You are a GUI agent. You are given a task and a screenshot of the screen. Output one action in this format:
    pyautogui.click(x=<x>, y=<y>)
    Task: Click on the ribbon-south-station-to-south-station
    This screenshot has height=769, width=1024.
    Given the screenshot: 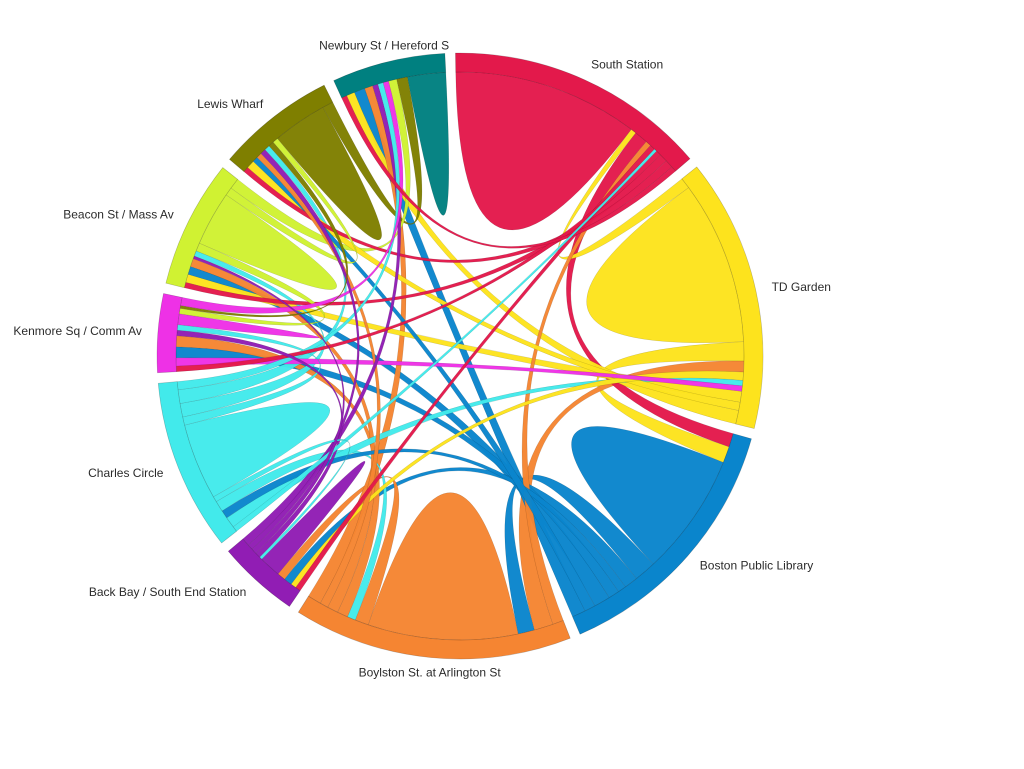 What is the action you would take?
    pyautogui.click(x=543, y=151)
    